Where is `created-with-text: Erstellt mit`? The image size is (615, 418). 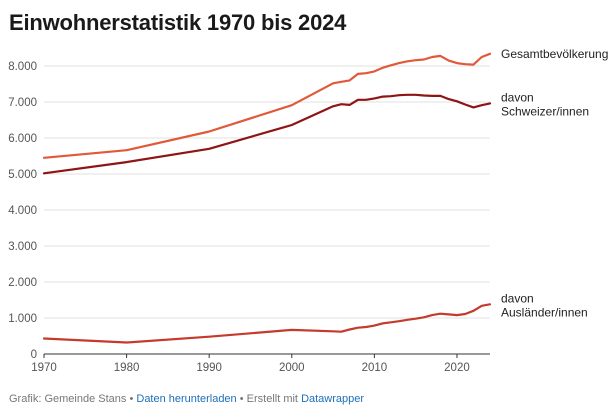
created-with-text: Erstellt mit is located at coordinates (272, 399).